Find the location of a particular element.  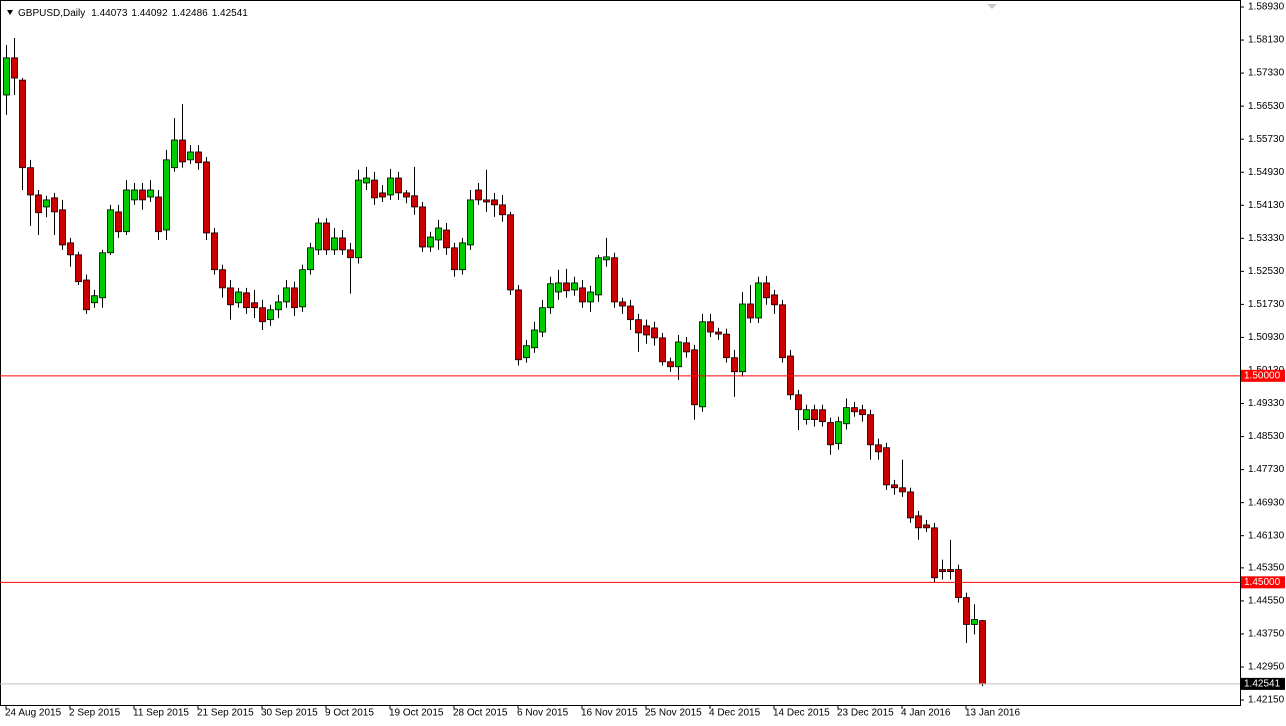

x-tick-label: 9 Oct 2015 is located at coordinates (349, 713).